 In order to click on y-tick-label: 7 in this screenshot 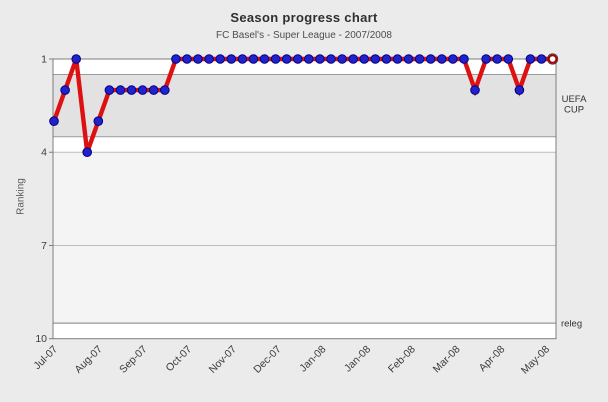, I will do `click(44, 246)`.